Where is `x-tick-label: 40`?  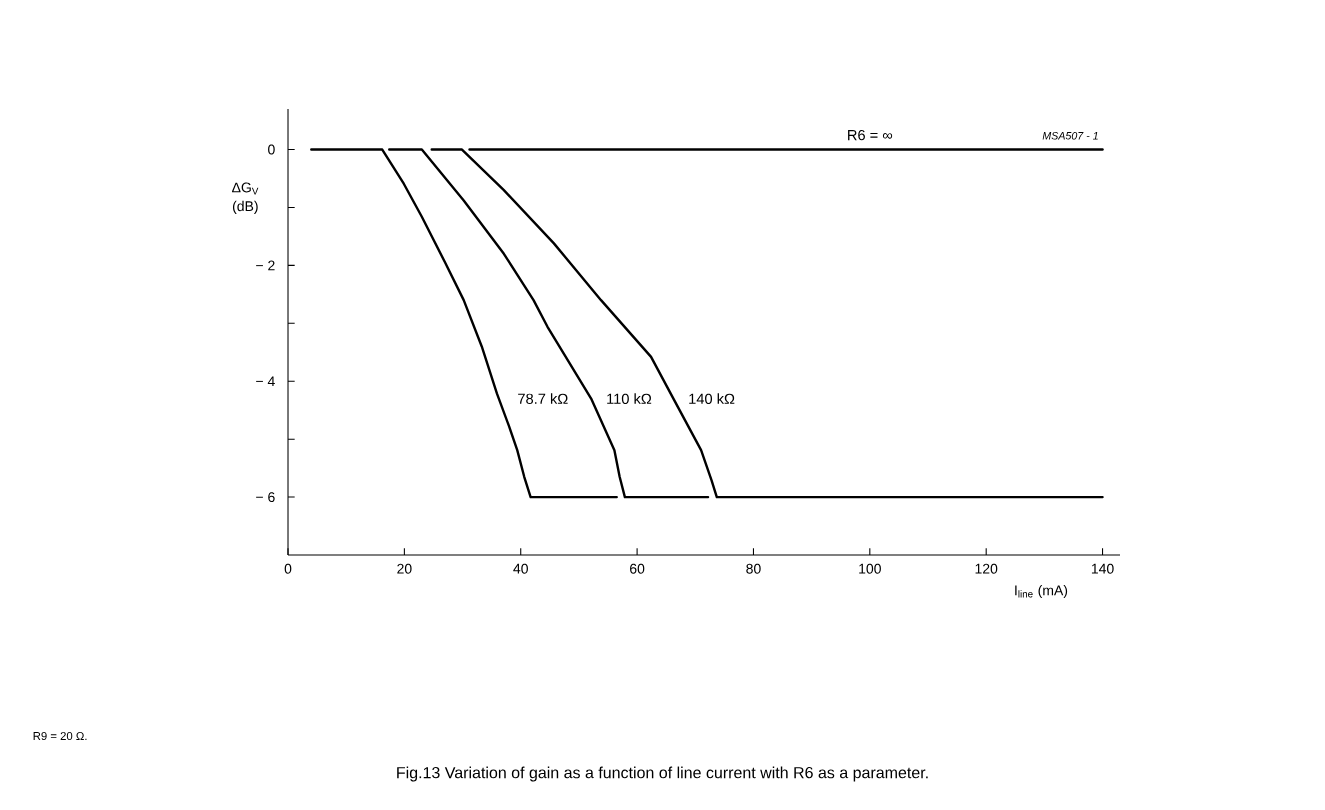 x-tick-label: 40 is located at coordinates (520, 568).